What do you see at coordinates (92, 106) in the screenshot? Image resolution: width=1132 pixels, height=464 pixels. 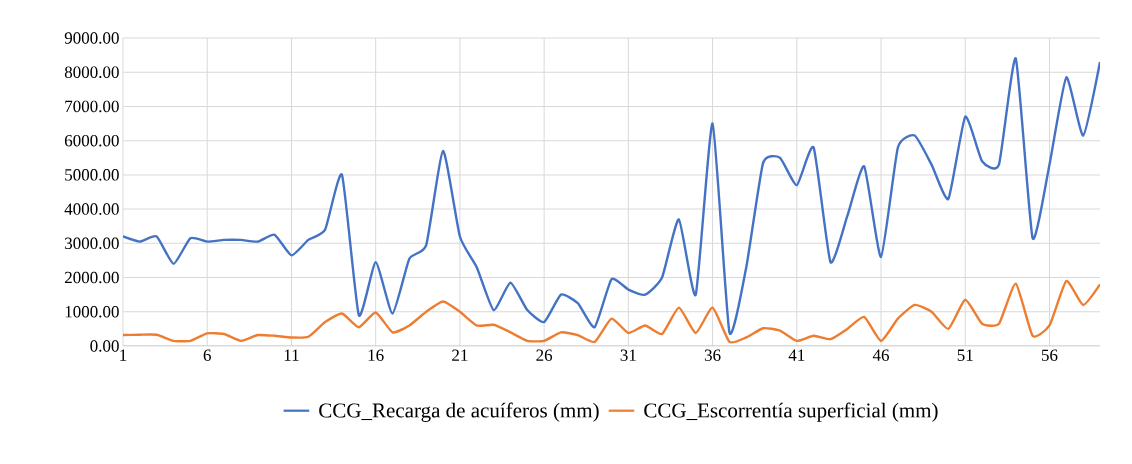 I see `y-tick-label: 7000.00` at bounding box center [92, 106].